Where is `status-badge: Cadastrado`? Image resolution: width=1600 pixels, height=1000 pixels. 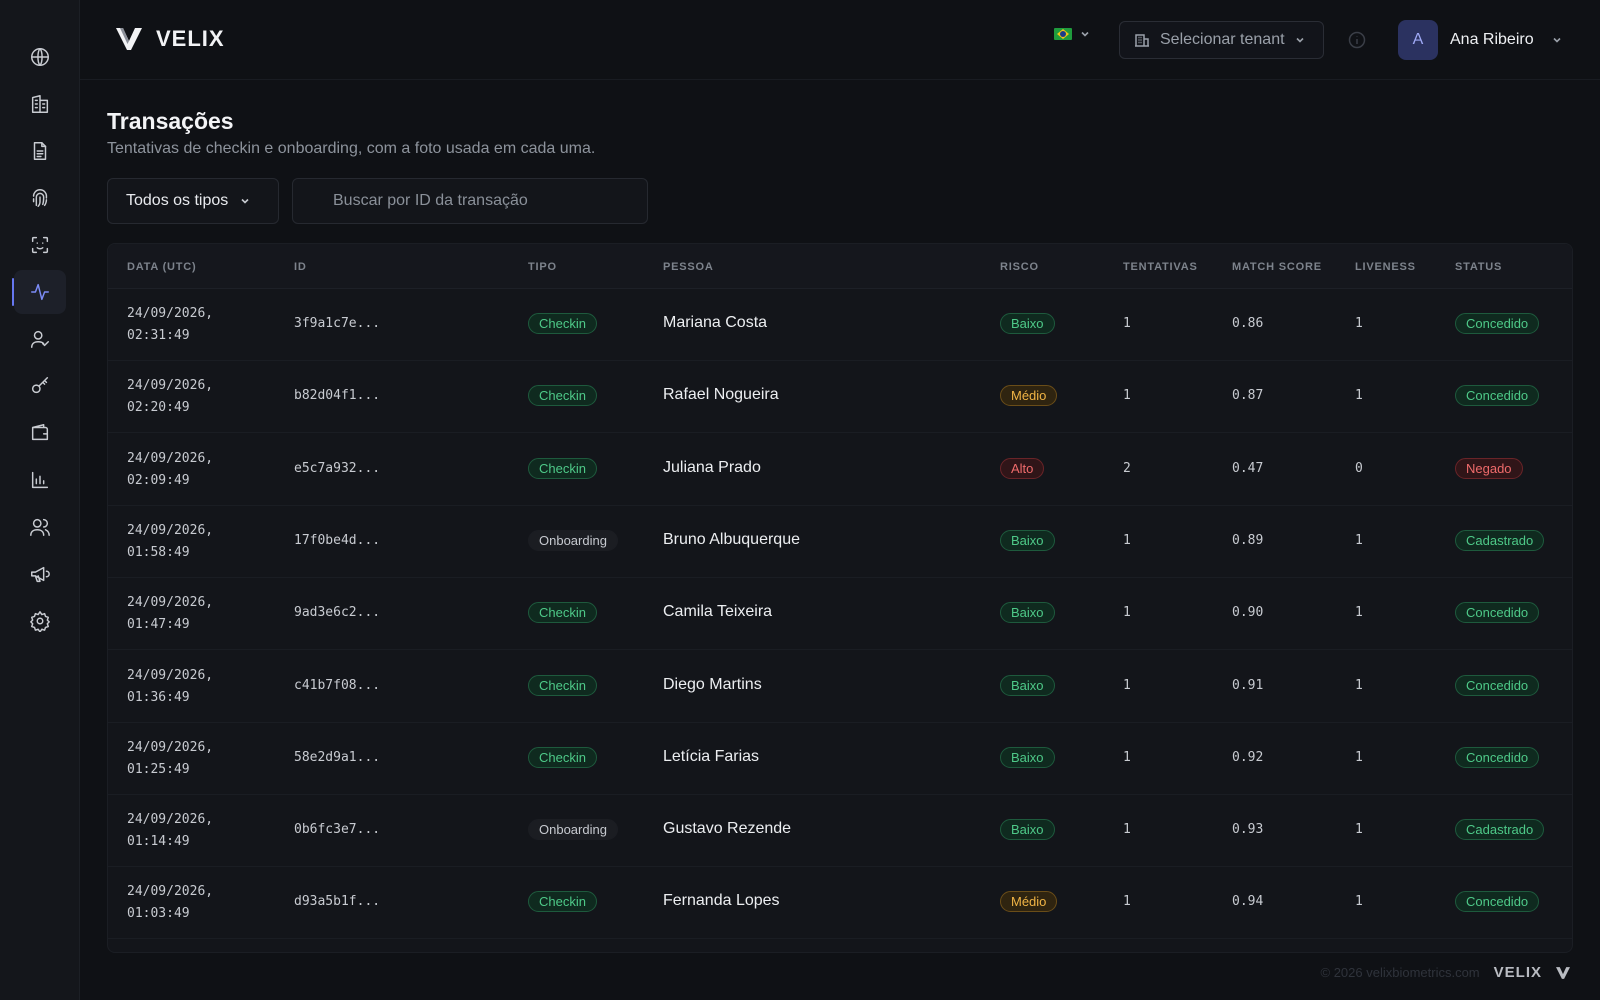 status-badge: Cadastrado is located at coordinates (1500, 830).